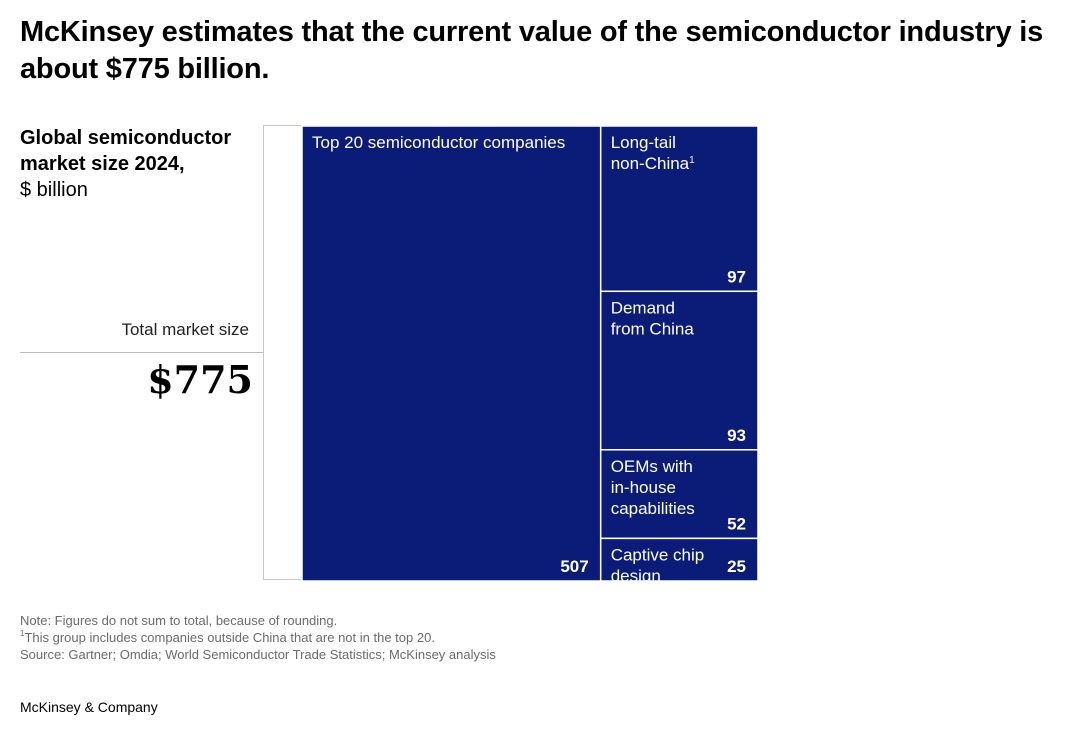 This screenshot has height=737, width=1080. Describe the element at coordinates (200, 379) in the screenshot. I see `total-market-value: $775` at that location.